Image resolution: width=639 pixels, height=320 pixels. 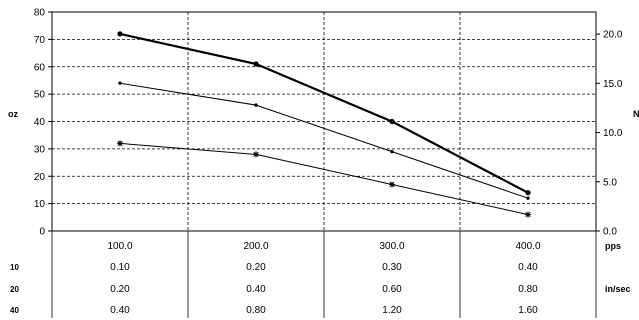 What do you see at coordinates (40, 13) in the screenshot?
I see `left-tick-label: 80` at bounding box center [40, 13].